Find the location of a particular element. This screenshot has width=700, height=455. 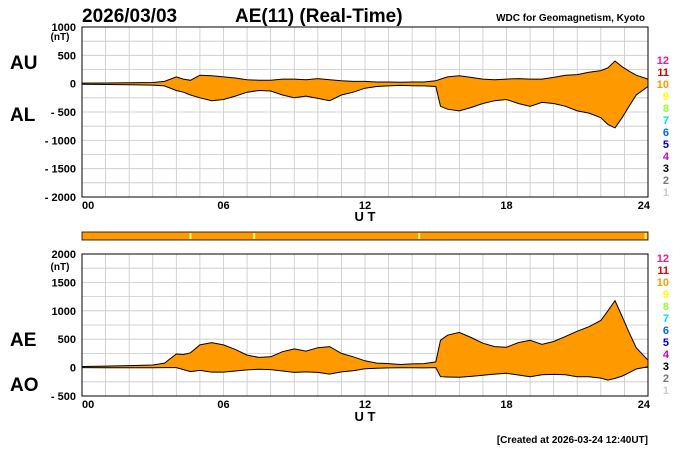

ae-ao-x-ticks: 00 06 12 18 24 is located at coordinates (366, 405).